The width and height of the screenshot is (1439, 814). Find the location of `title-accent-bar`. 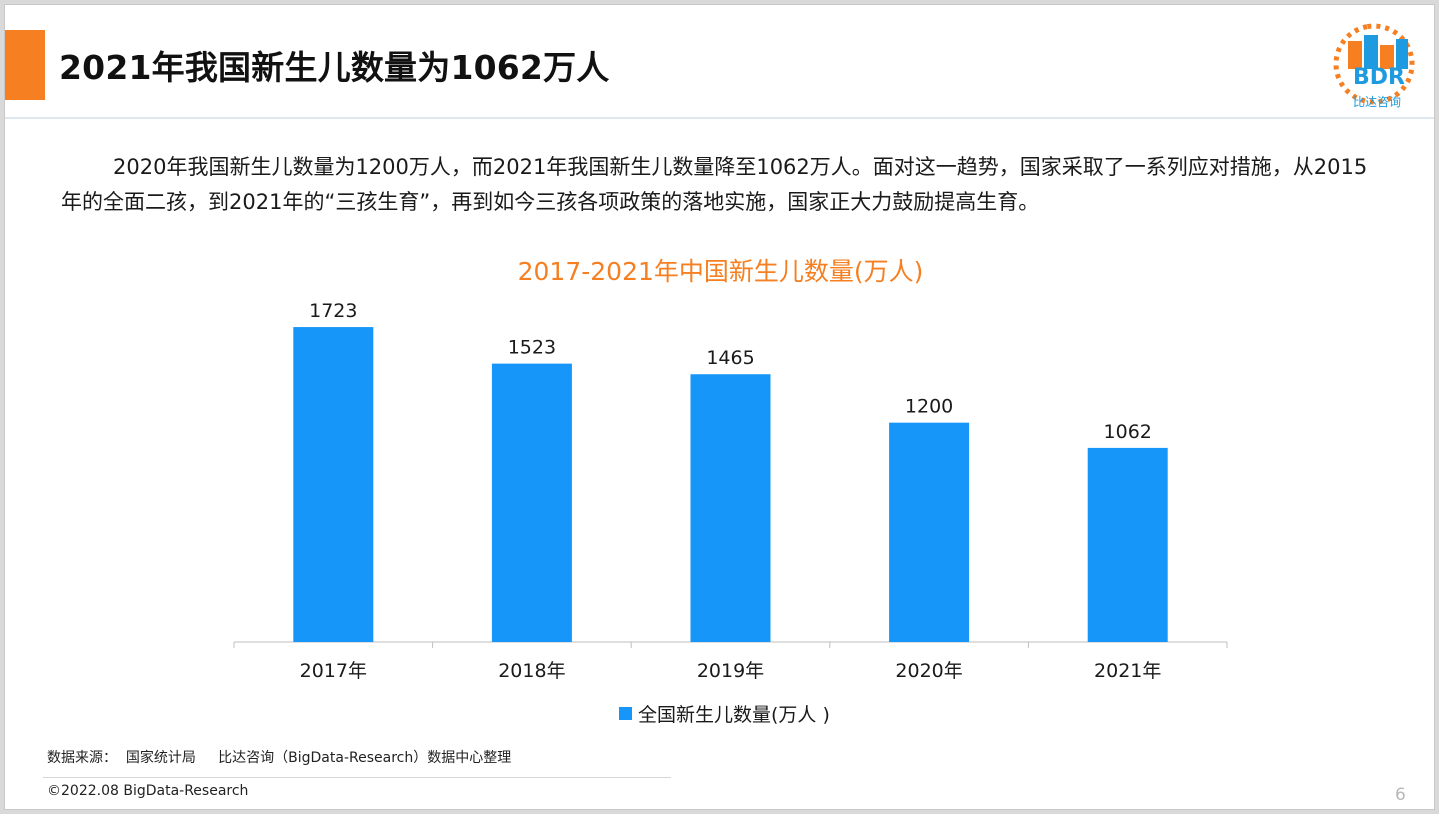

title-accent-bar is located at coordinates (25, 65).